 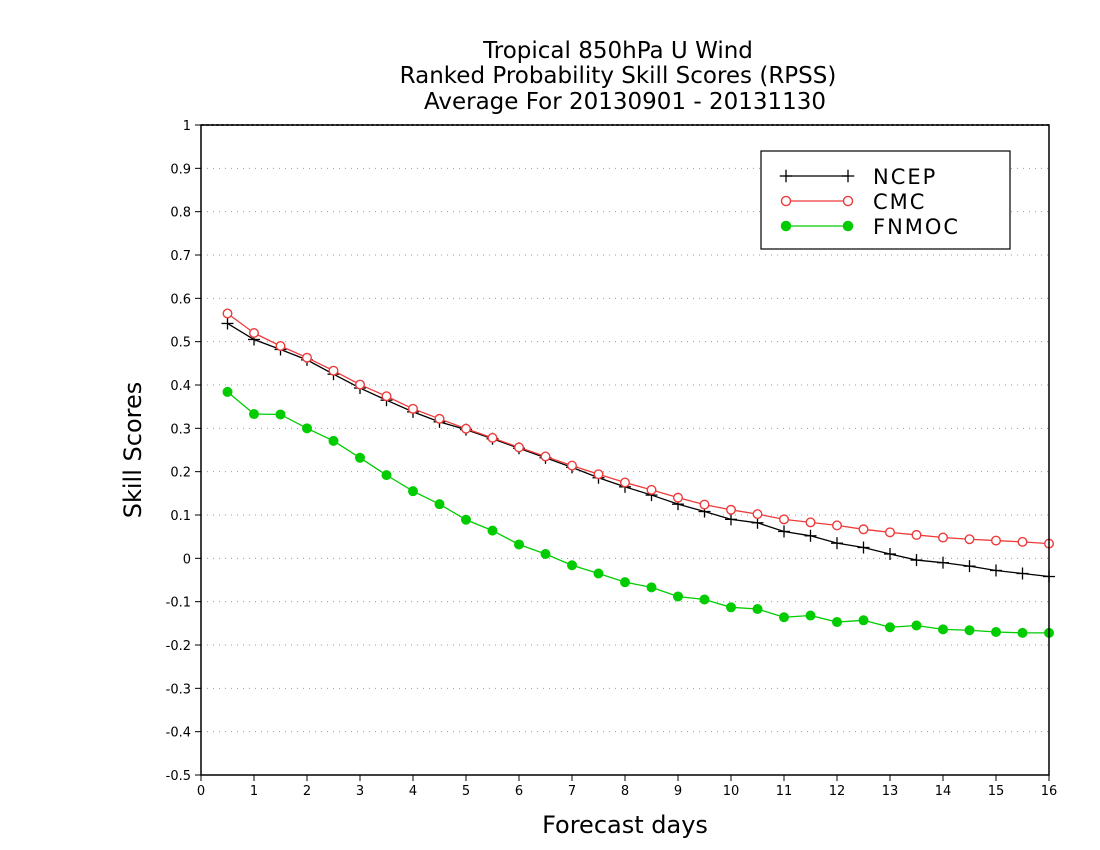 I want to click on y-tick-label: 0.4, so click(x=180, y=386).